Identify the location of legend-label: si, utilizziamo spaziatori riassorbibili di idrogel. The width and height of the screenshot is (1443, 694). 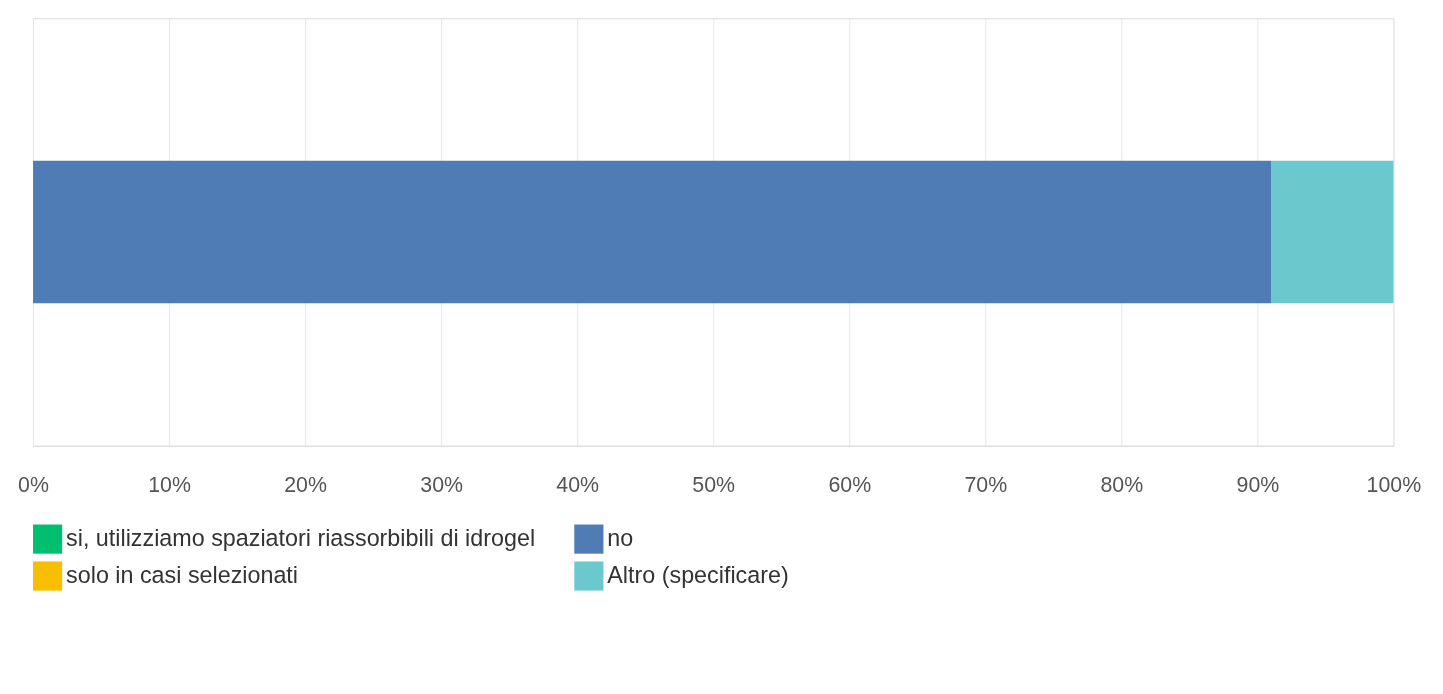
(301, 537).